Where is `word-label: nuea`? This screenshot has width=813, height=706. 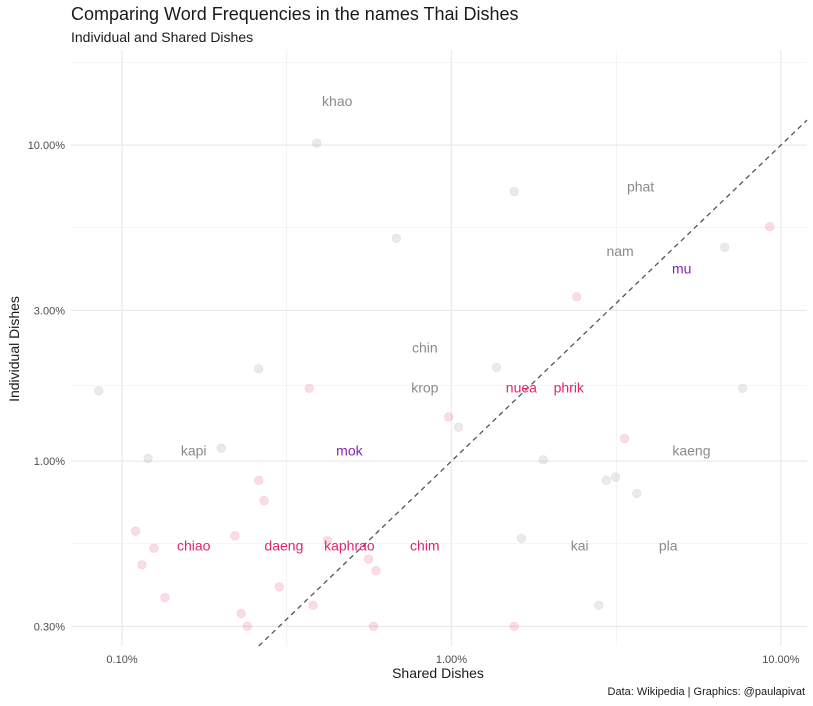
word-label: nuea is located at coordinates (521, 388).